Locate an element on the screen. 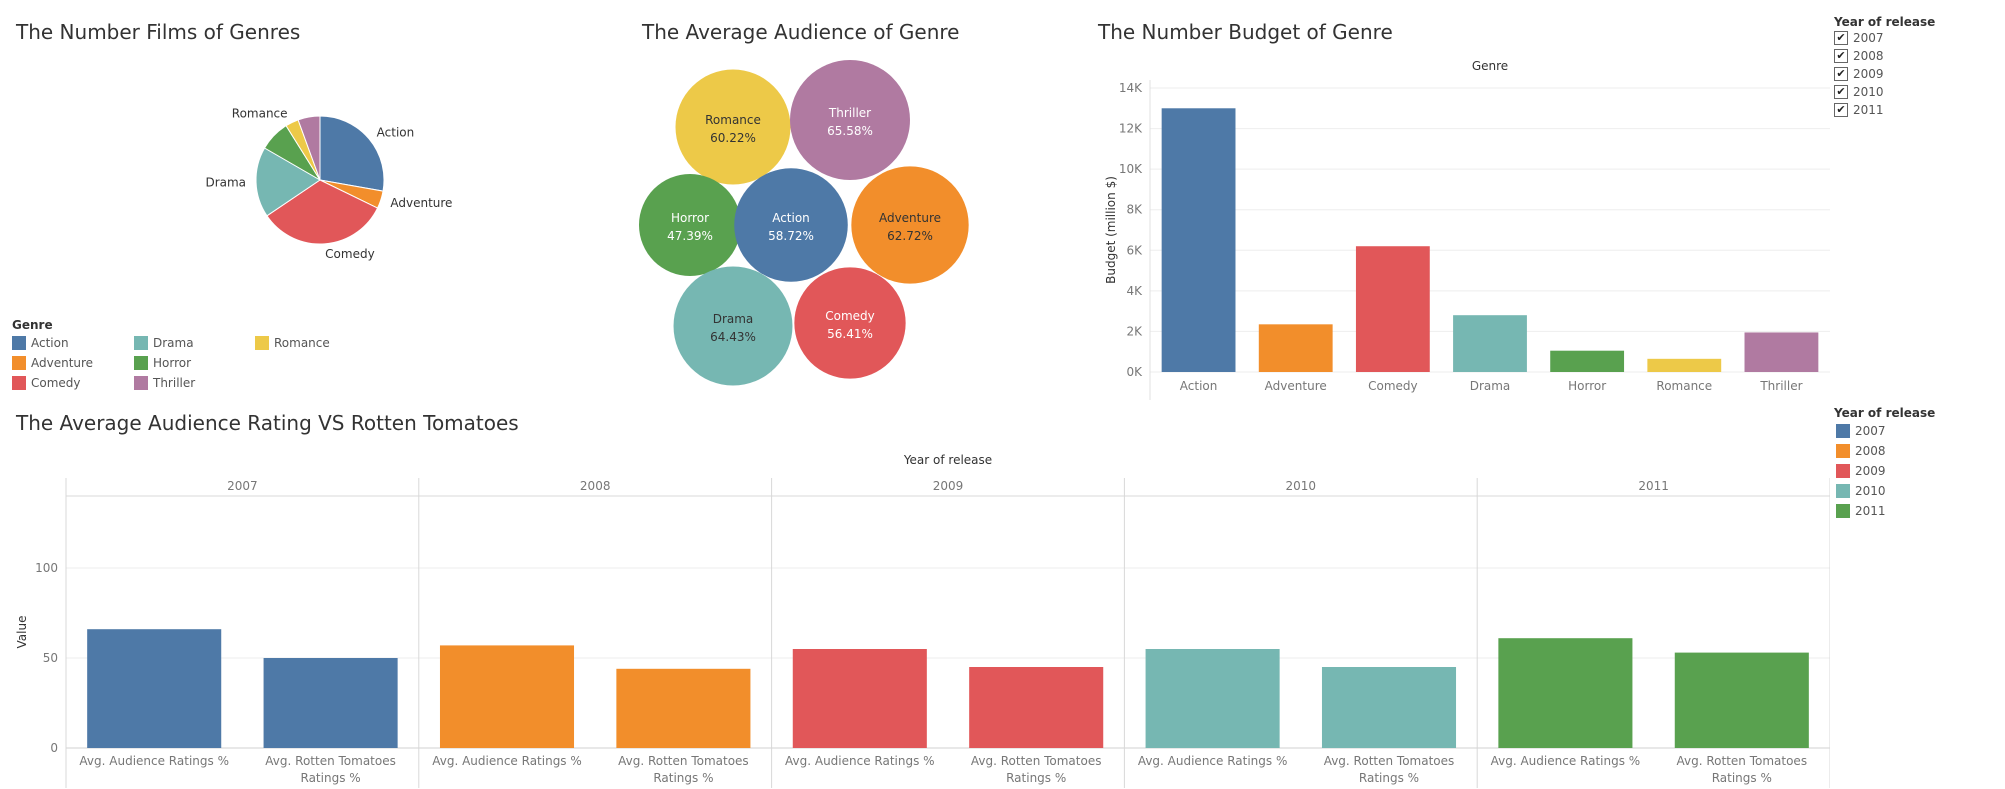 The height and width of the screenshot is (789, 2005). budget-bar-romance is located at coordinates (1684, 365).